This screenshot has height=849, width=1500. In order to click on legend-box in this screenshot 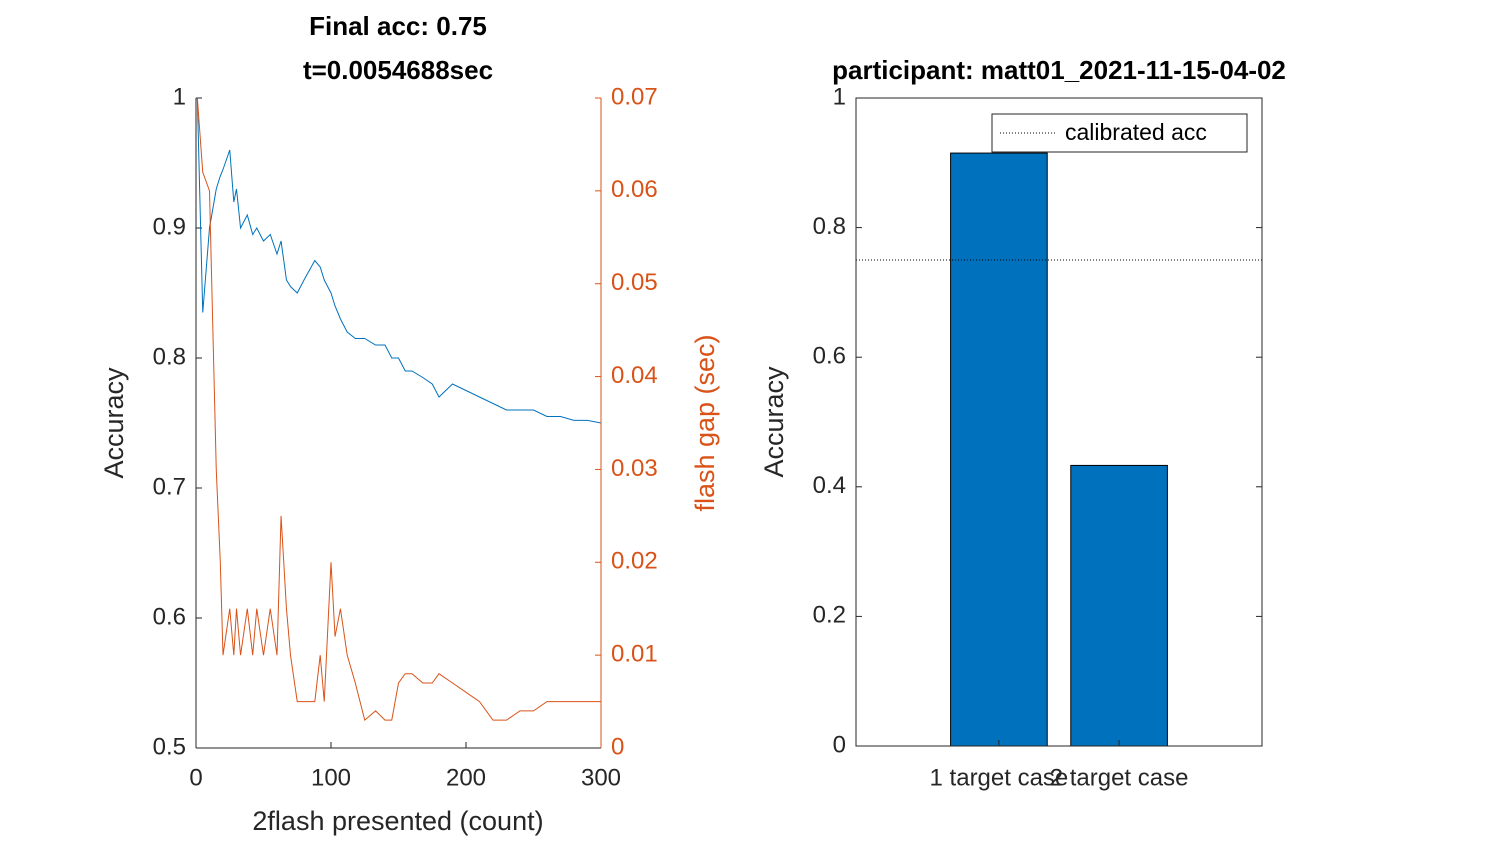, I will do `click(1119, 133)`.